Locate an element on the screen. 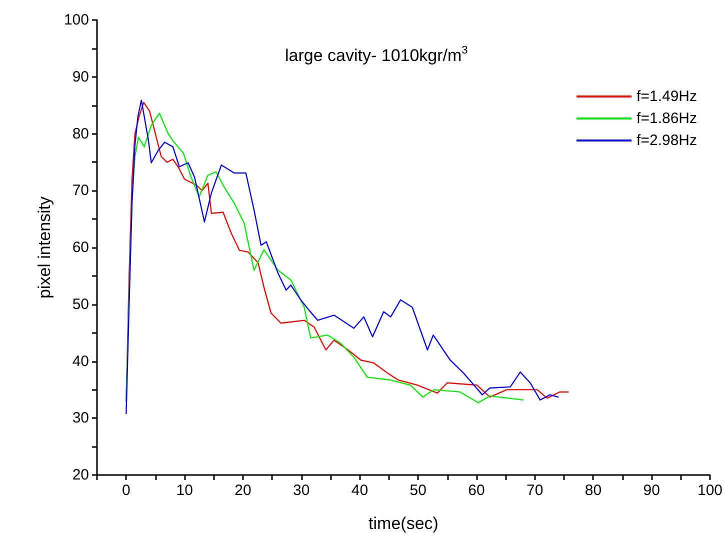  y-tick-label: 60 is located at coordinates (80, 247).